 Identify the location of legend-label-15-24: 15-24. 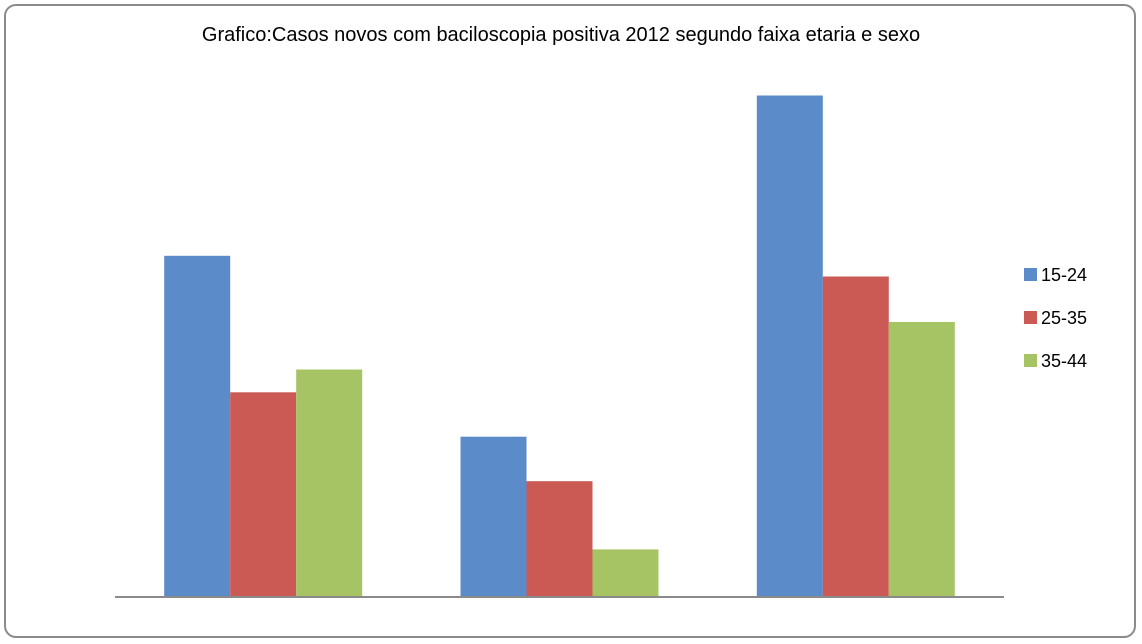
(1064, 275).